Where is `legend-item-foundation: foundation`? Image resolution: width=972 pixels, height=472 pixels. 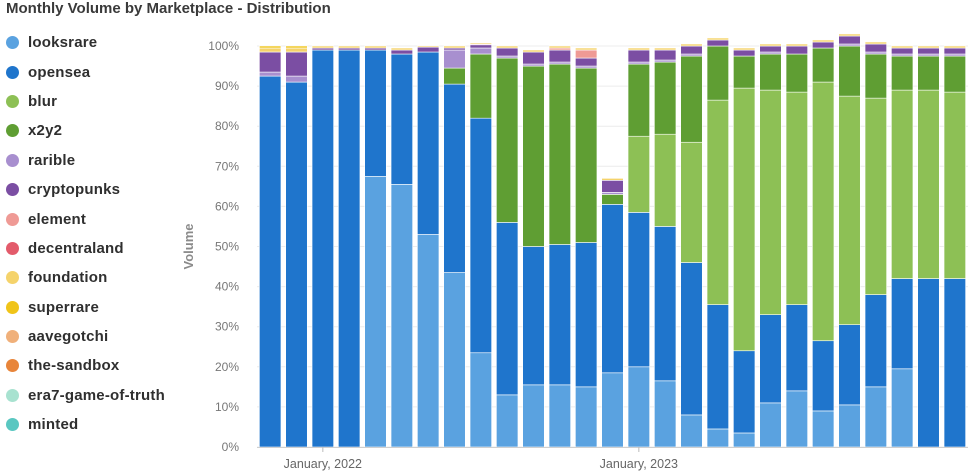 legend-item-foundation: foundation is located at coordinates (99, 277).